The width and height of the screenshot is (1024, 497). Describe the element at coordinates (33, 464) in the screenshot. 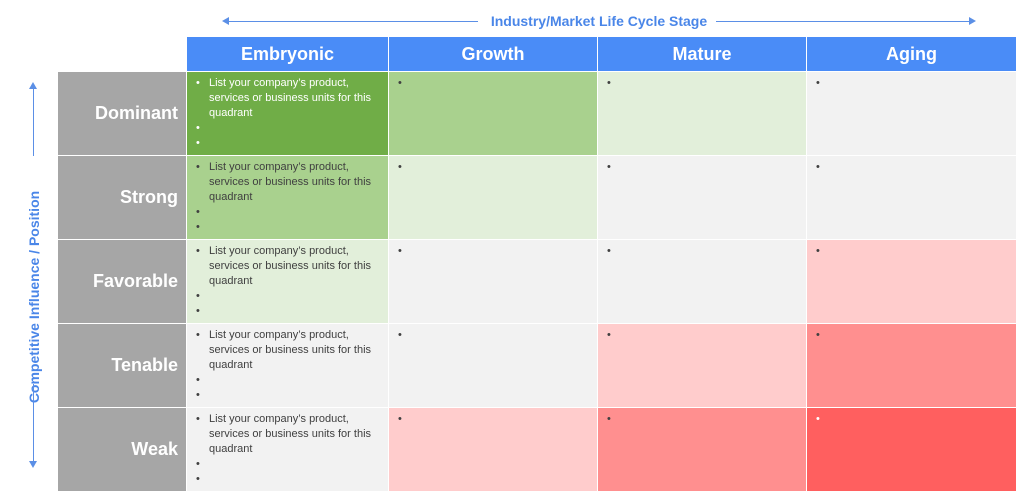

I see `arrow-down-icon` at that location.